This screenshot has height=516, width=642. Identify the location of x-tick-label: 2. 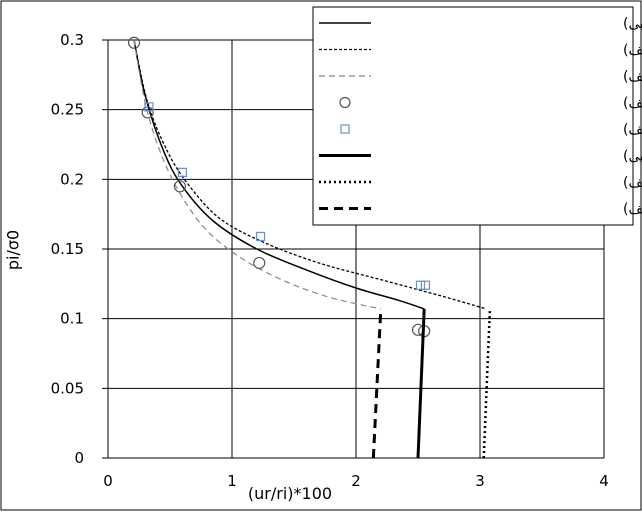
(356, 481).